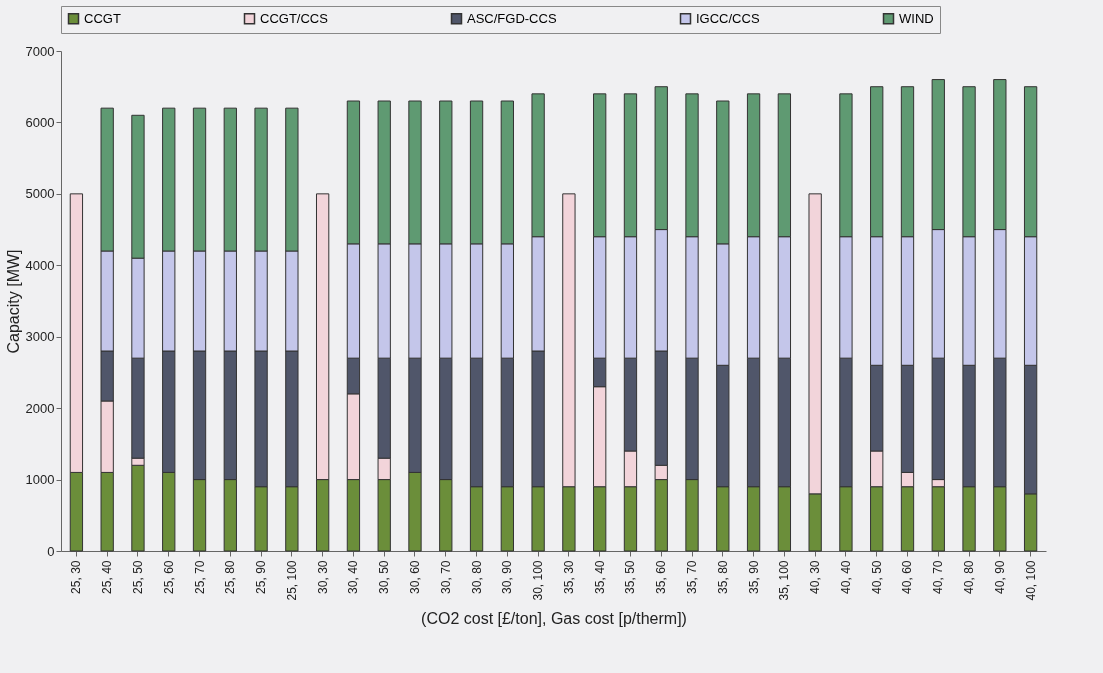 This screenshot has width=1103, height=673. Describe the element at coordinates (815, 577) in the screenshot. I see `x-tick-label: 40, 30` at that location.